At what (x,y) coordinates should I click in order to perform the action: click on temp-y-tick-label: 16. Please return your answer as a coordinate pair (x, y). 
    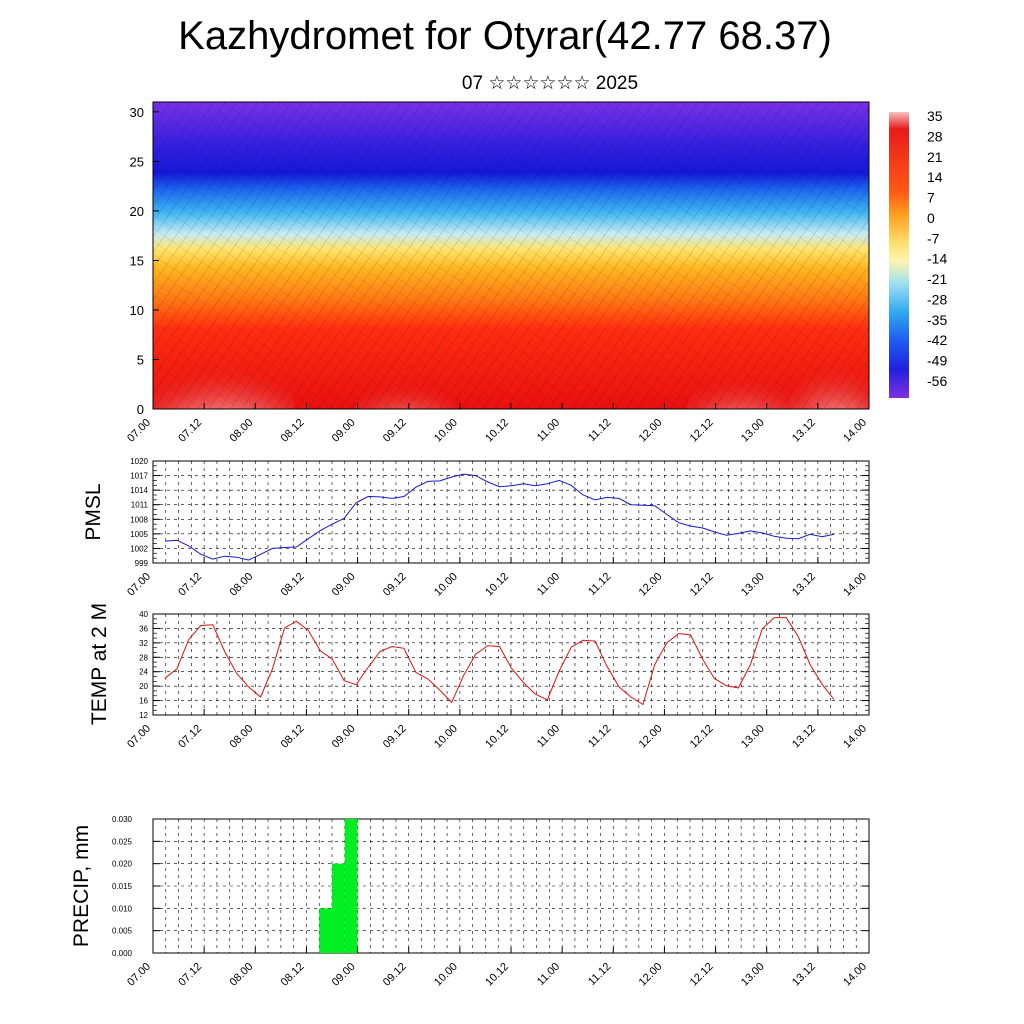
    Looking at the image, I should click on (143, 701).